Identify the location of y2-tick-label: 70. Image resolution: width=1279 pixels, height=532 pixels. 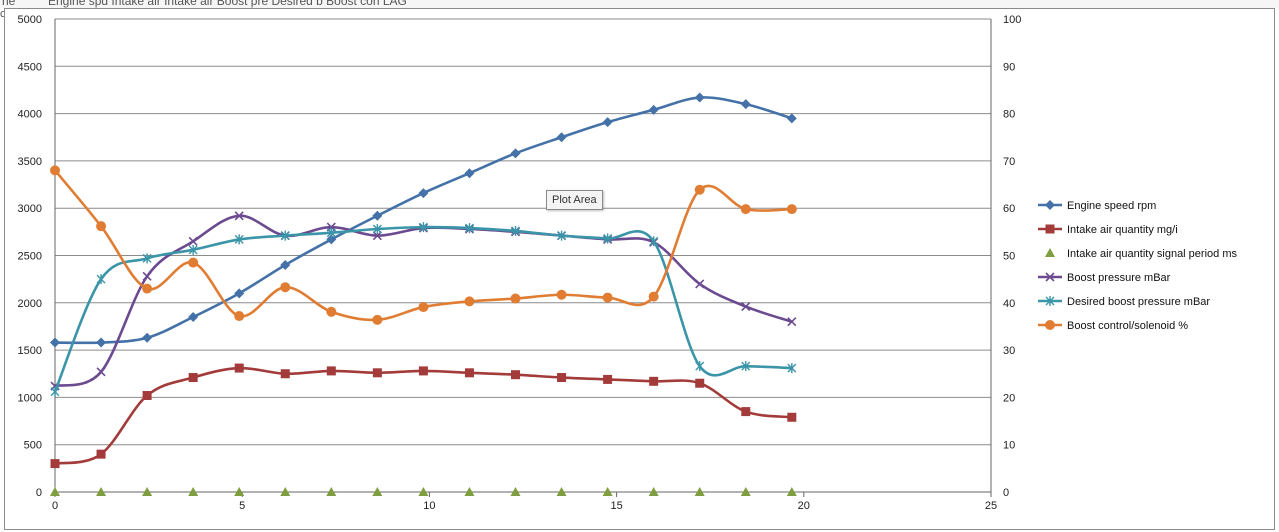
(1009, 162).